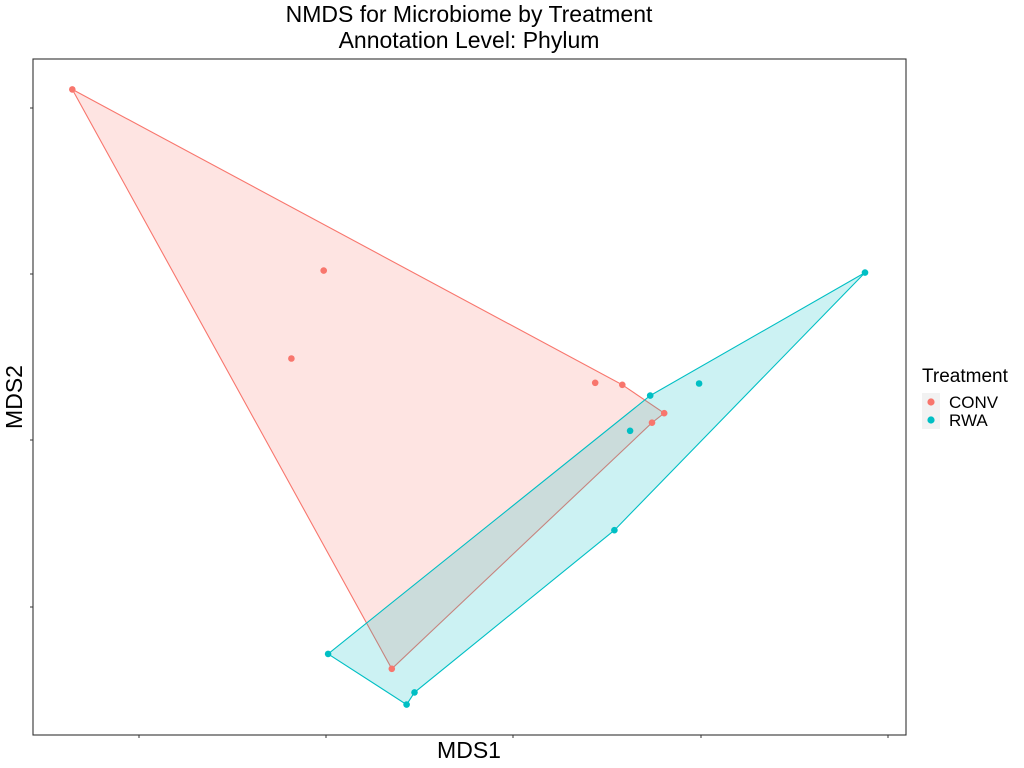  Describe the element at coordinates (469, 40) in the screenshot. I see `chart-subtitle: Annotation Level: Phylum` at that location.